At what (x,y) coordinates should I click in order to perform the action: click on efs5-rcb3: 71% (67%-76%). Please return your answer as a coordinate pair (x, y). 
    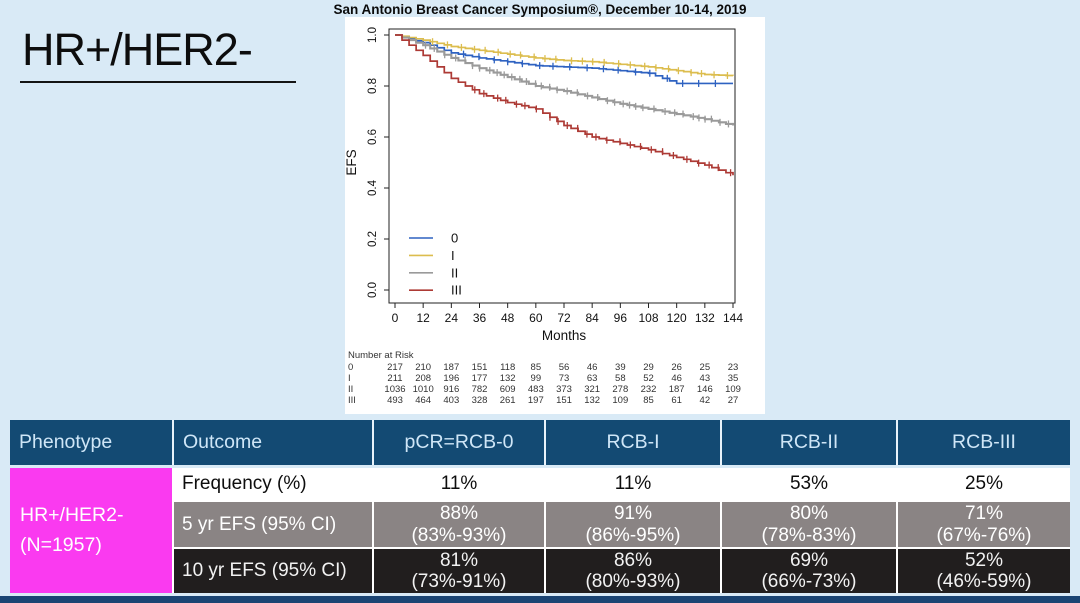
    Looking at the image, I should click on (984, 524).